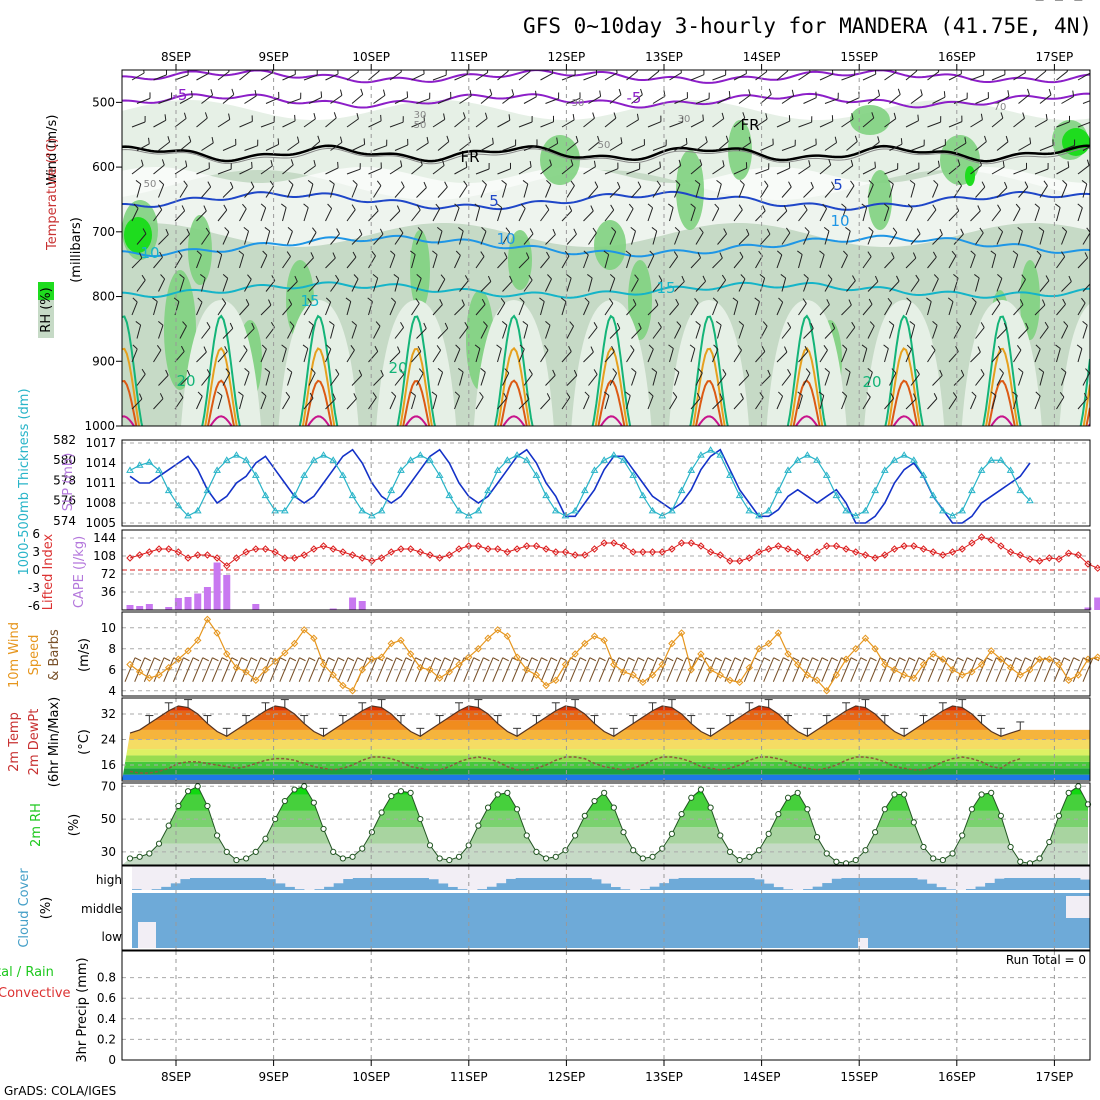  What do you see at coordinates (52, 150) in the screenshot?
I see `wind-label: Wind (m/s)` at bounding box center [52, 150].